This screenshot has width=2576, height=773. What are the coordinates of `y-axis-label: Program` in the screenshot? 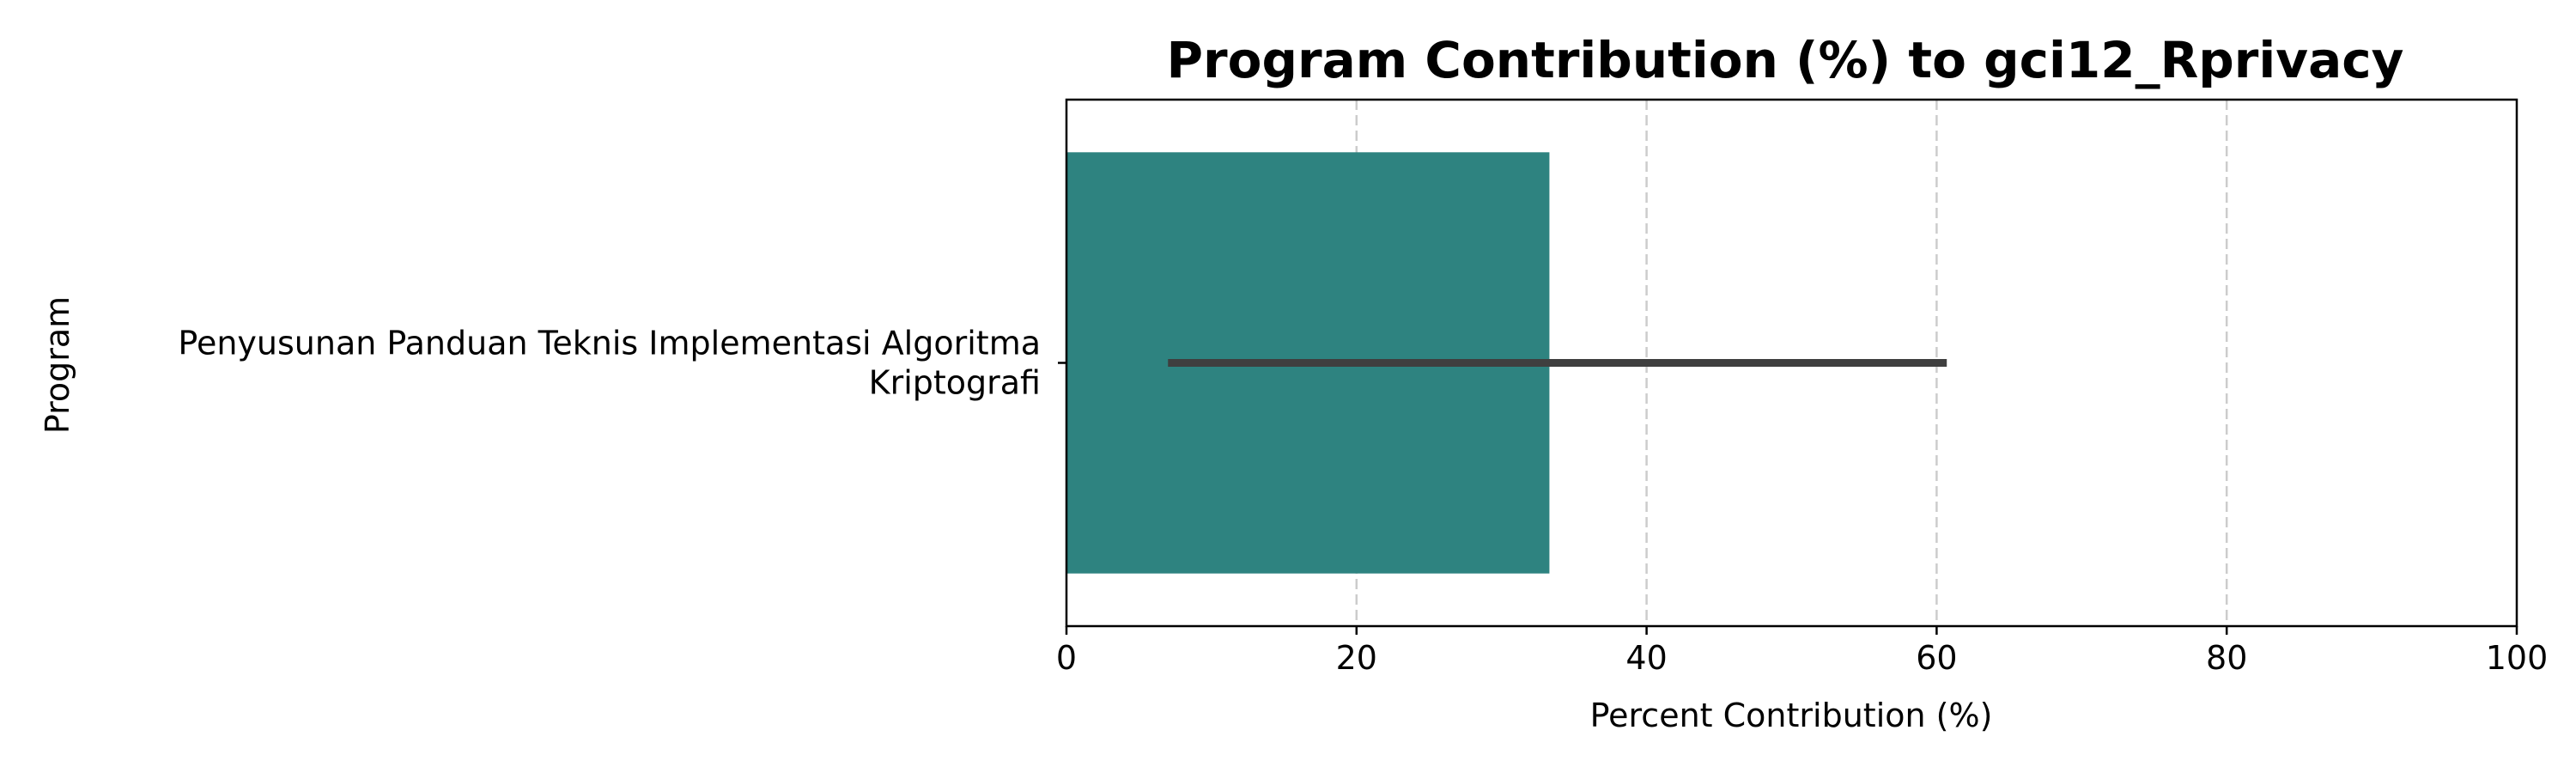 It's located at (58, 365).